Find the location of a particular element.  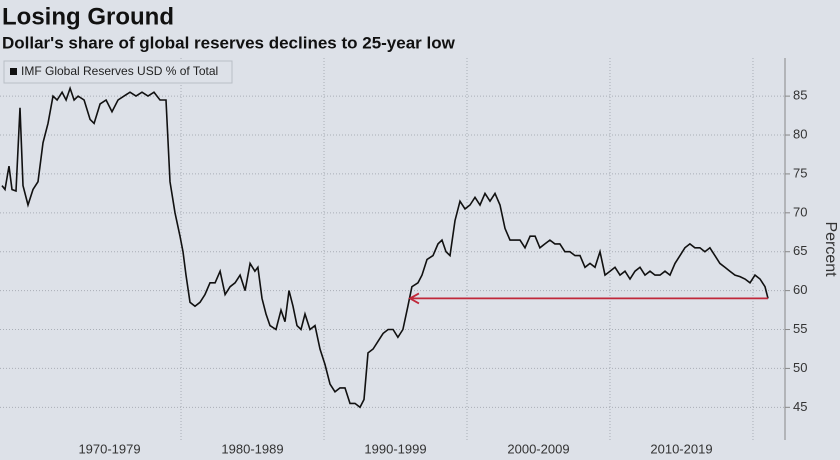

arrow-head is located at coordinates (414, 298).